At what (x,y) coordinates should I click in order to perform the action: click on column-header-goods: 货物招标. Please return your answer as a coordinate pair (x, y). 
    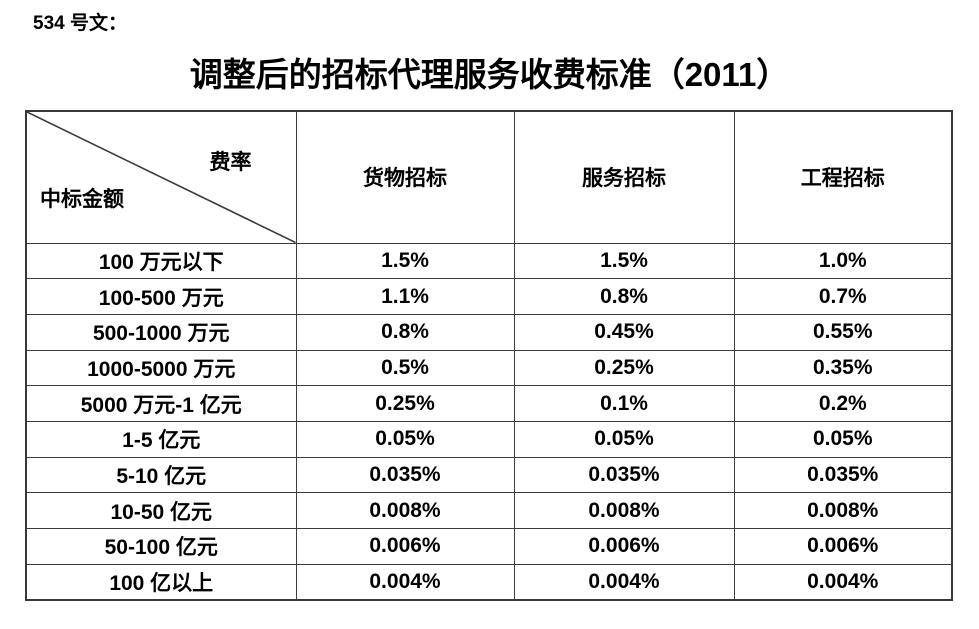
    Looking at the image, I should click on (405, 177).